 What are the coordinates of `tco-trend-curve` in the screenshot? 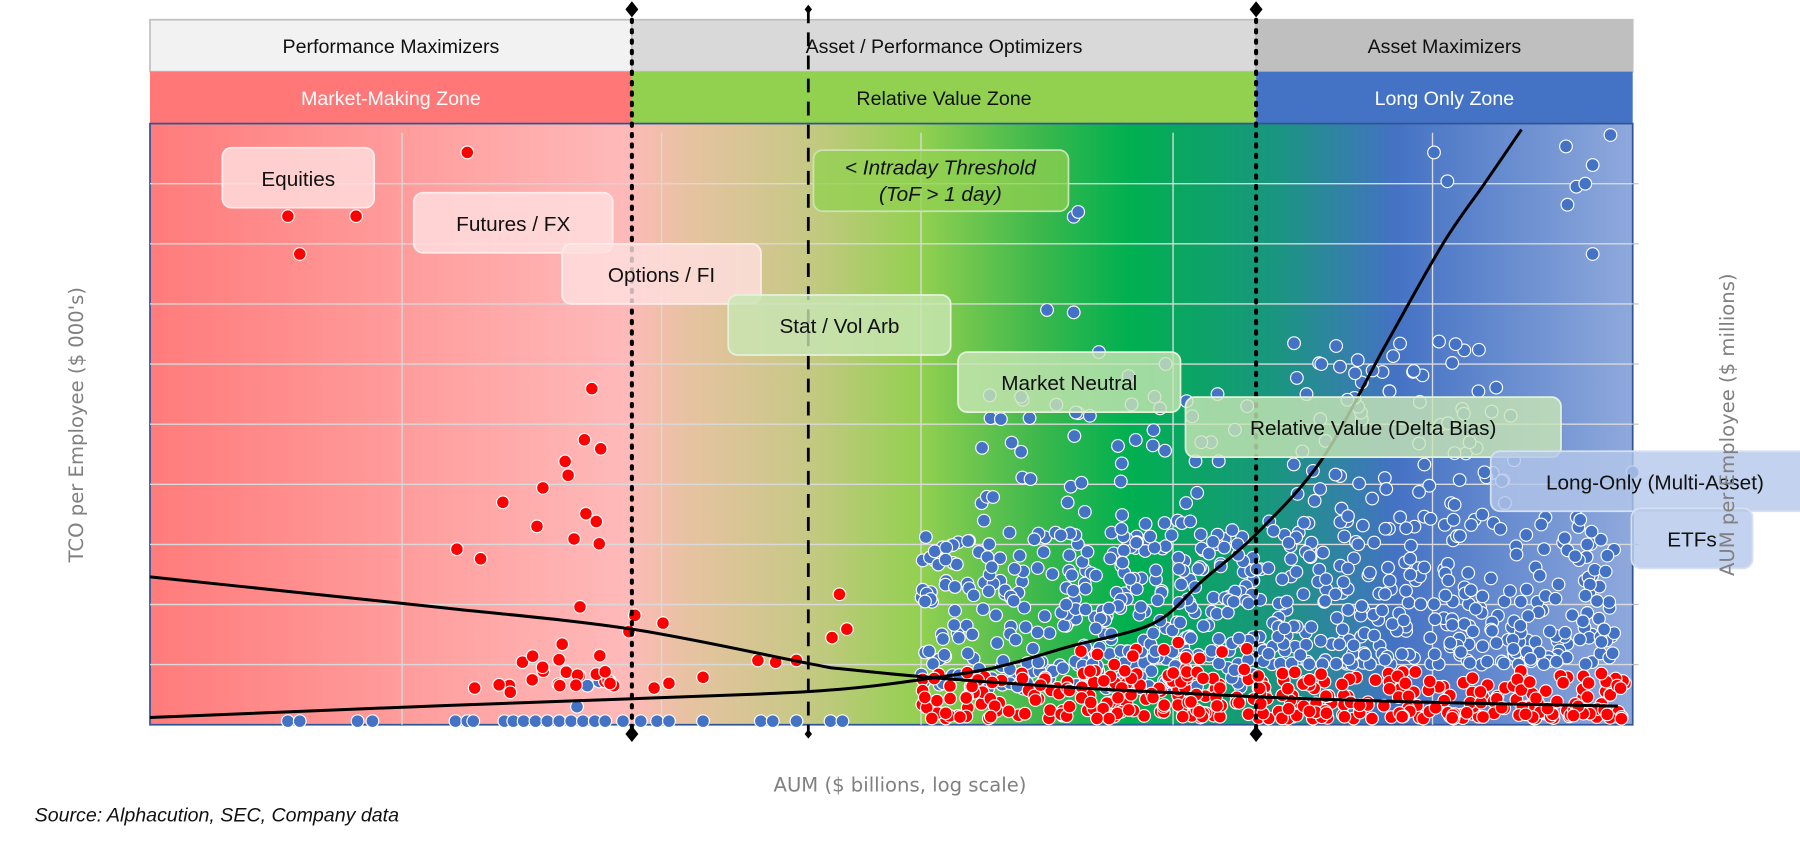 It's located at (883, 641).